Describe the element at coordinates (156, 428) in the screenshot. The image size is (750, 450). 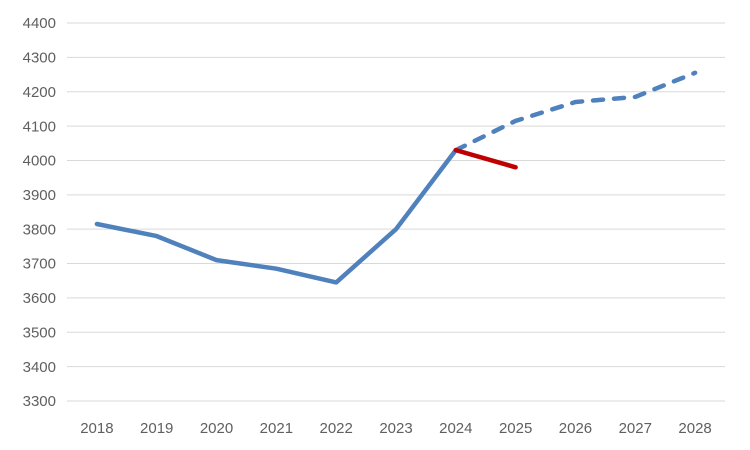
I see `x-tick-label: 2019` at that location.